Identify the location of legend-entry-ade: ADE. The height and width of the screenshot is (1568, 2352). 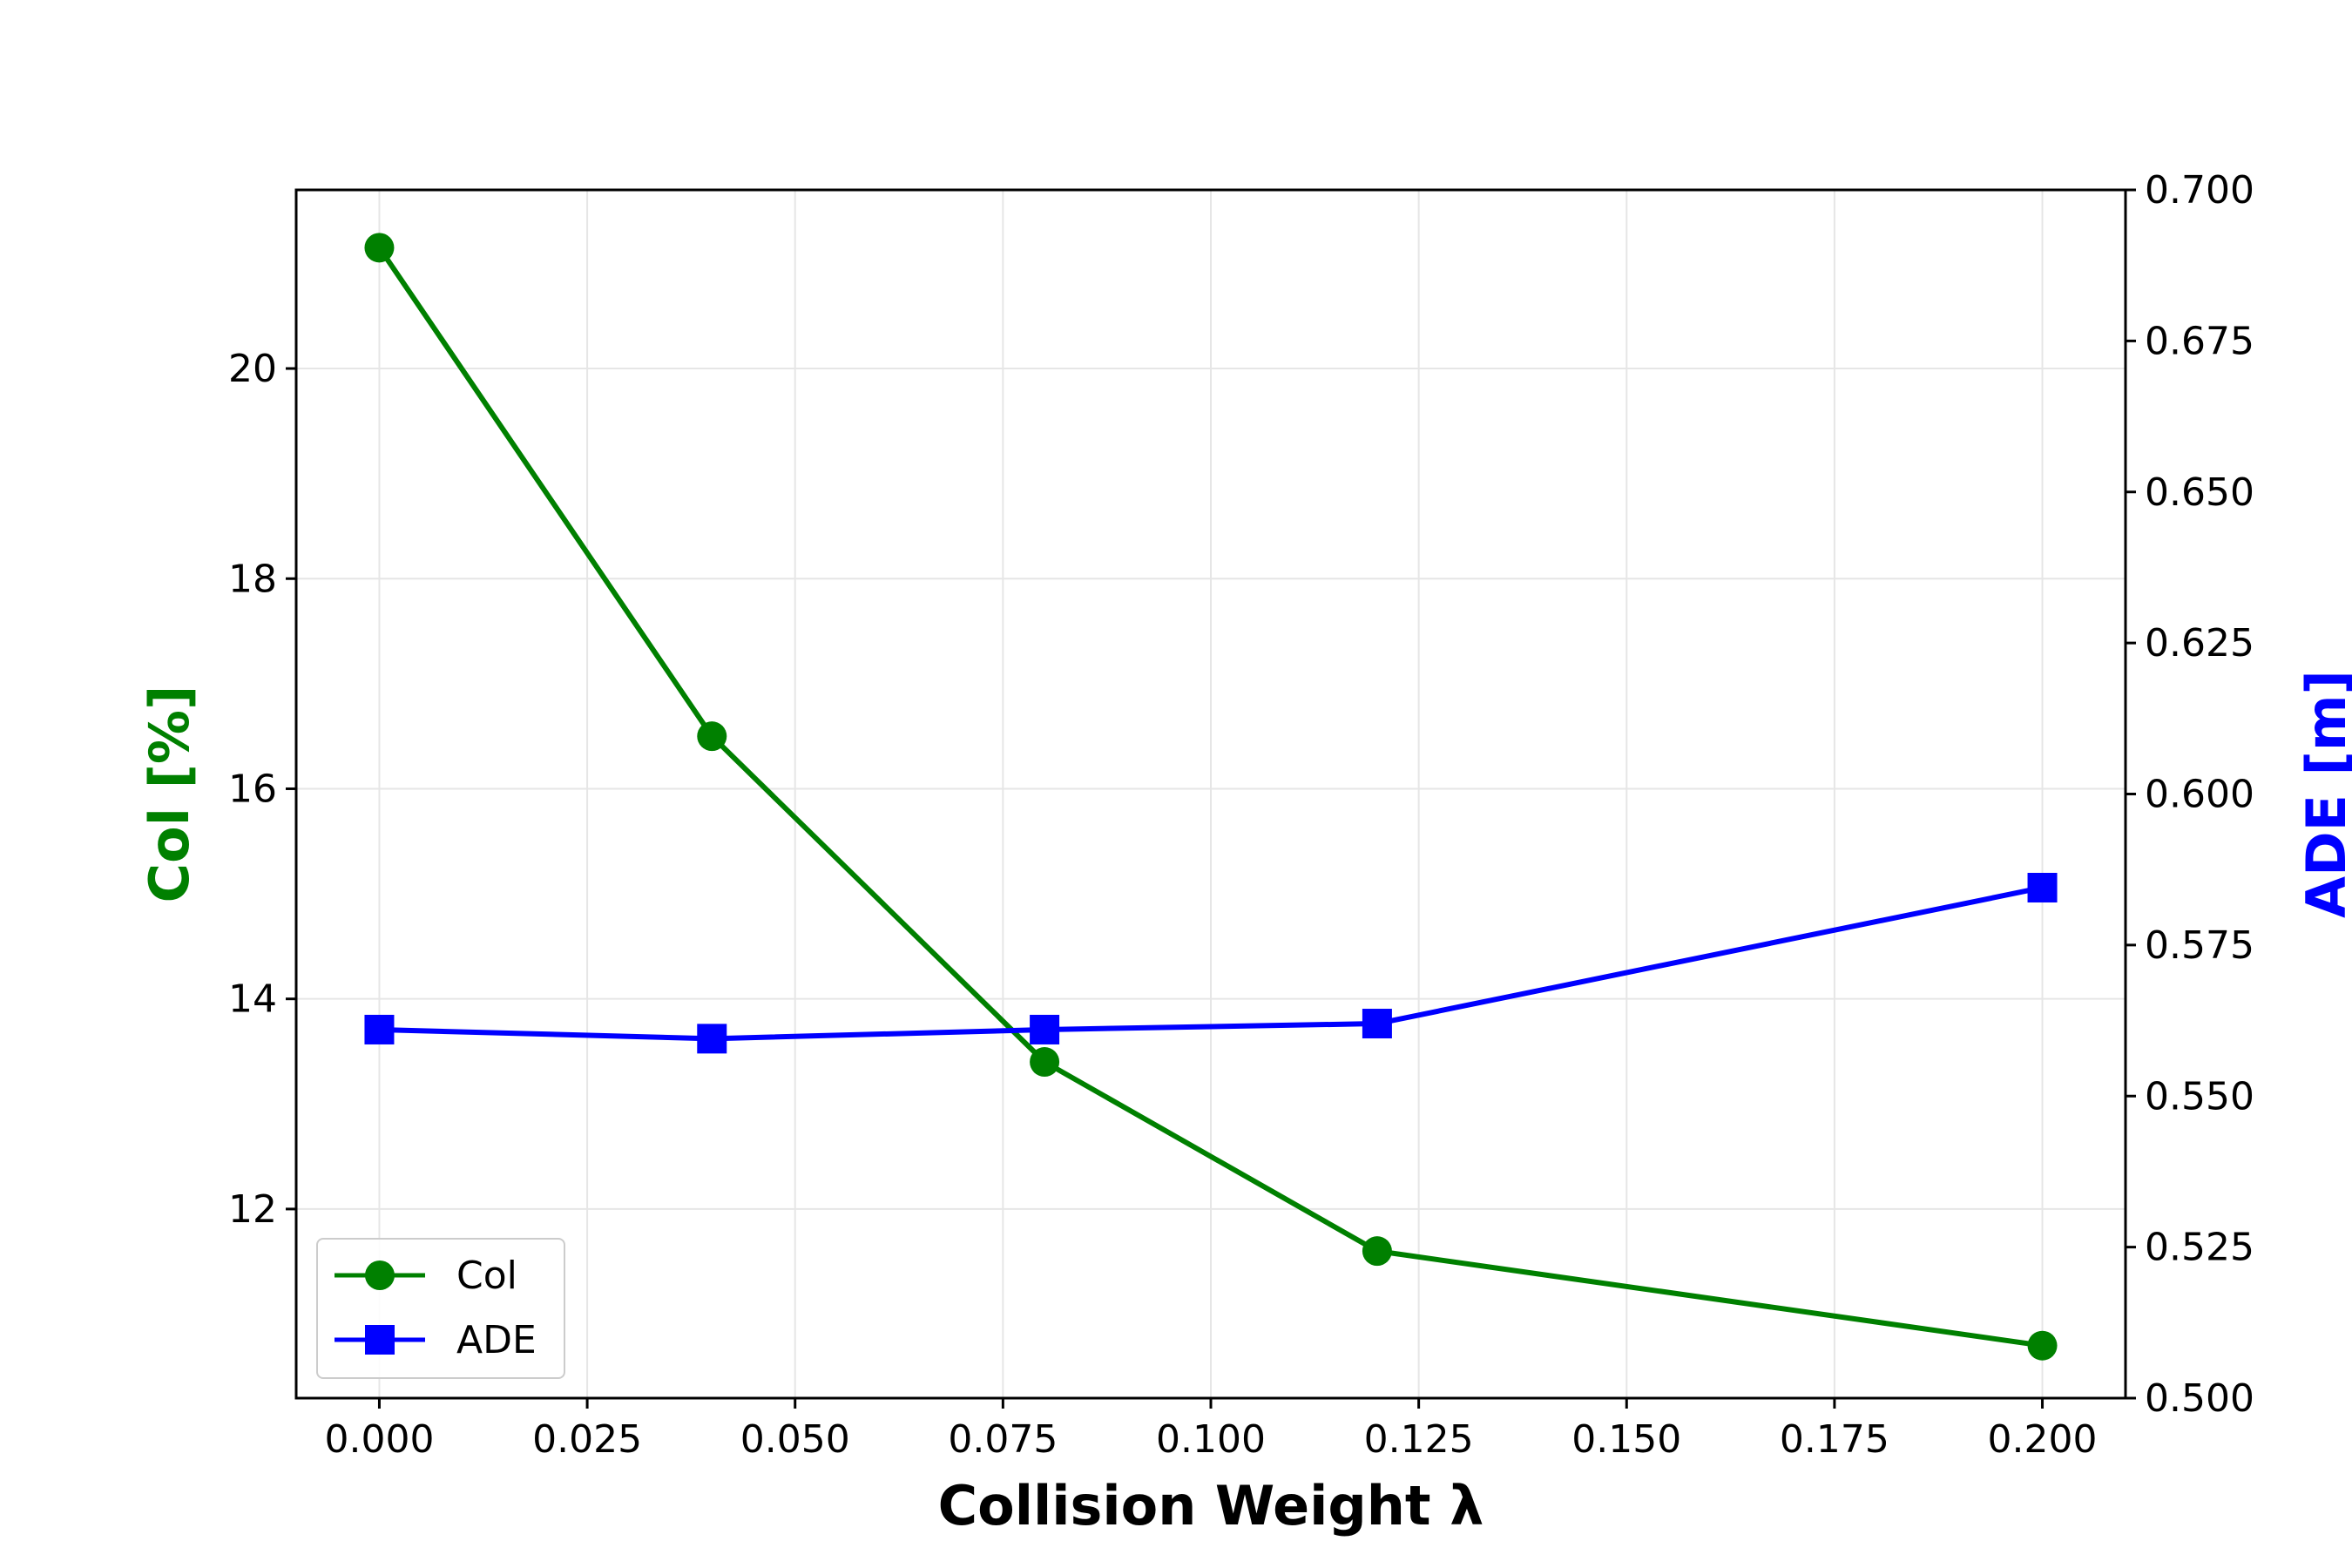
(436, 1340).